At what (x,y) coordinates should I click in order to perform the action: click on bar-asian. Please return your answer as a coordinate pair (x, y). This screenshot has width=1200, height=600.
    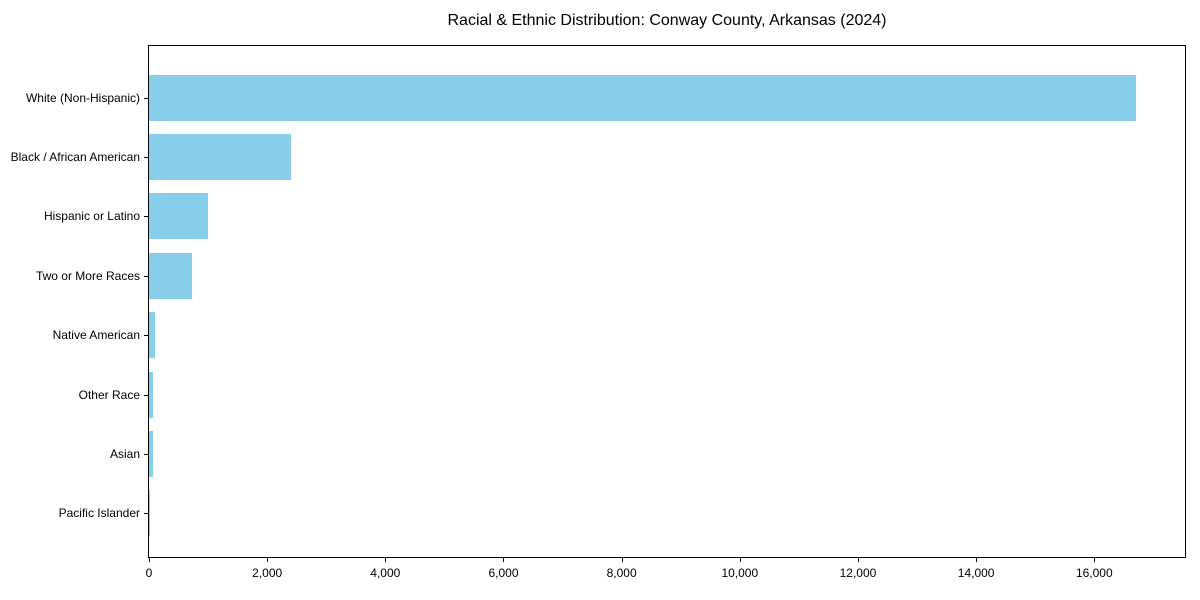
    Looking at the image, I should click on (151, 453).